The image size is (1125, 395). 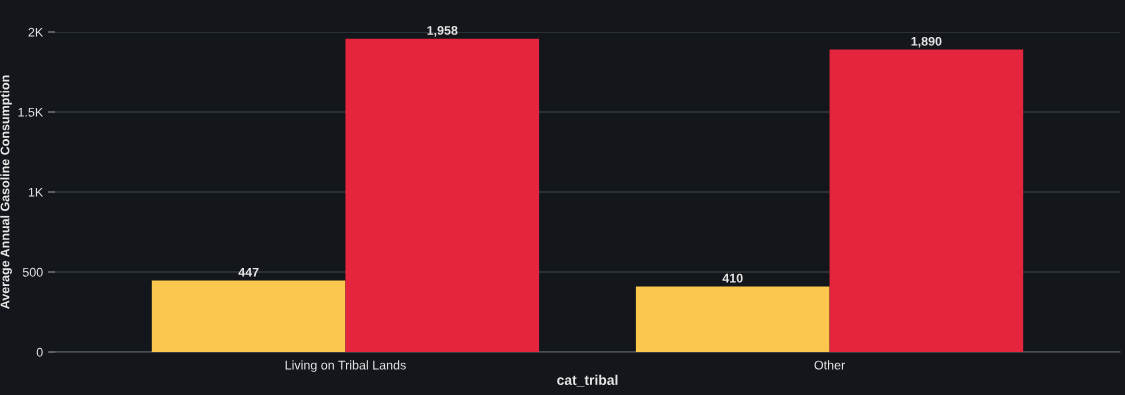 What do you see at coordinates (345, 366) in the screenshot?
I see `x-tick-label: Living on Tribal Lands` at bounding box center [345, 366].